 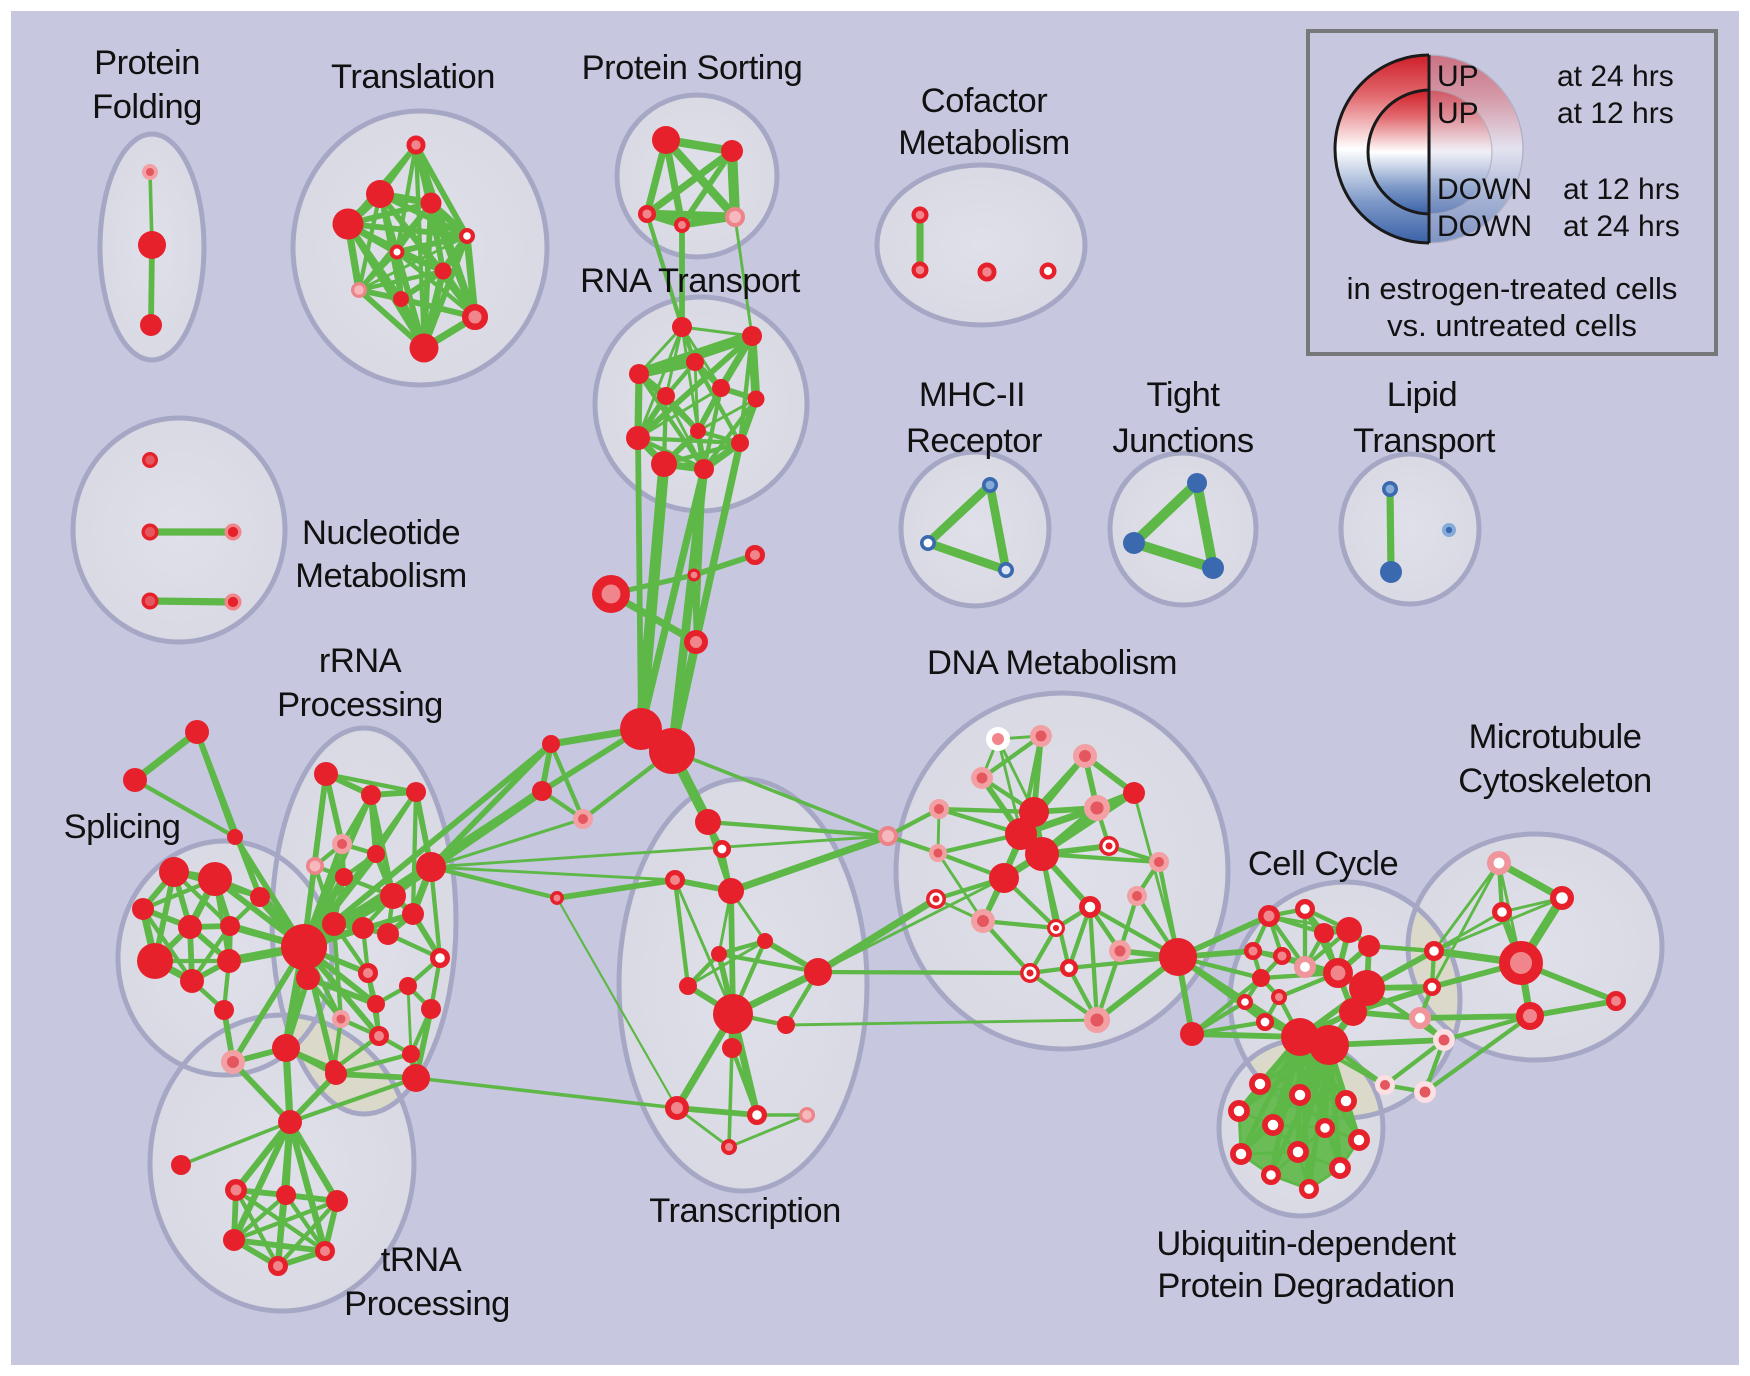 What do you see at coordinates (1184, 395) in the screenshot?
I see `svg-text: Tight` at bounding box center [1184, 395].